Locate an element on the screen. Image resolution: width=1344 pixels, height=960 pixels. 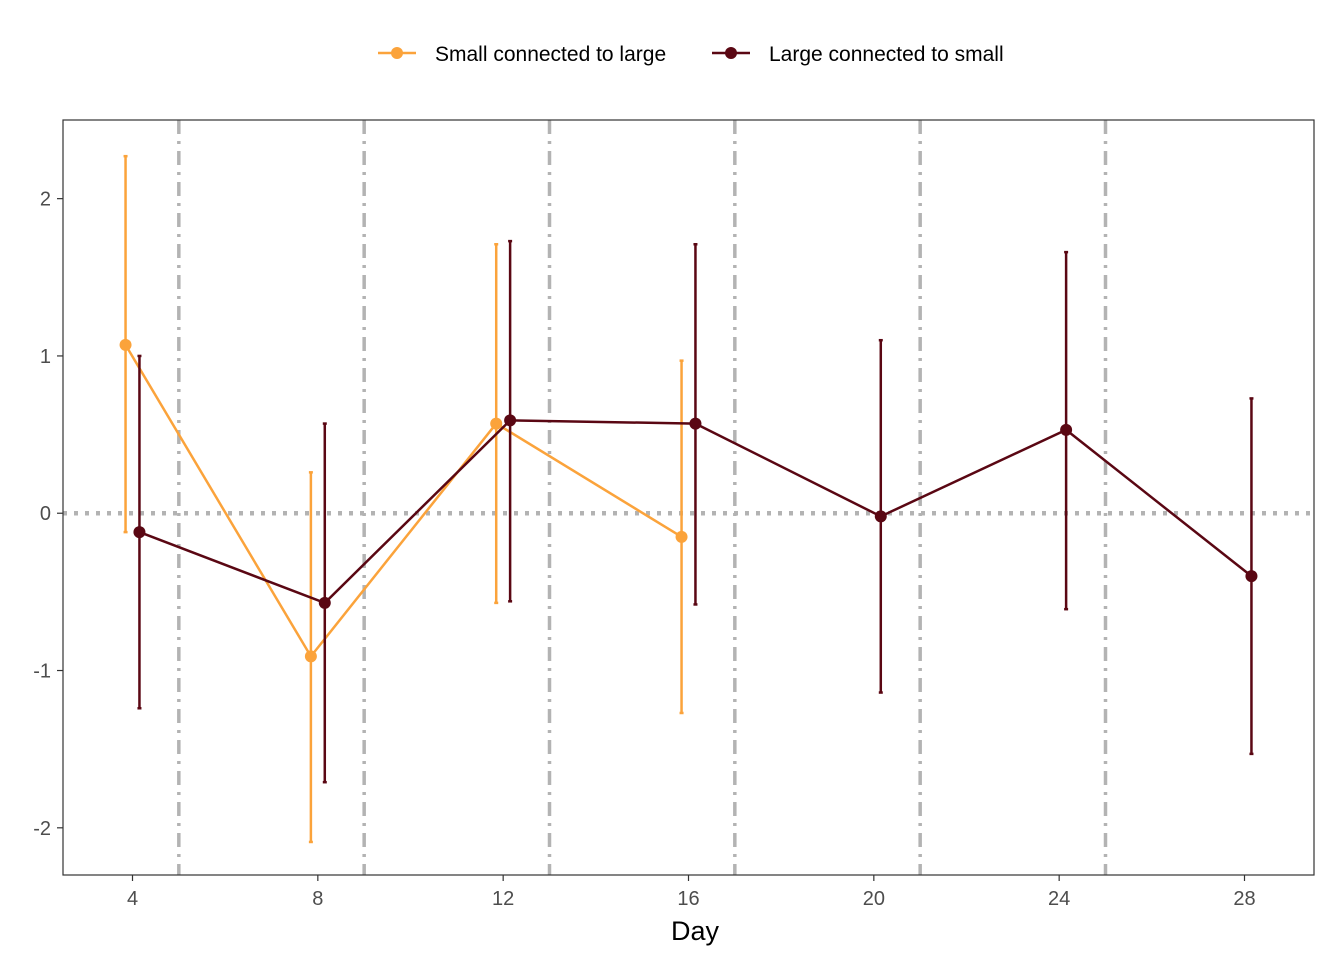
x-tick-label: 4 is located at coordinates (132, 899).